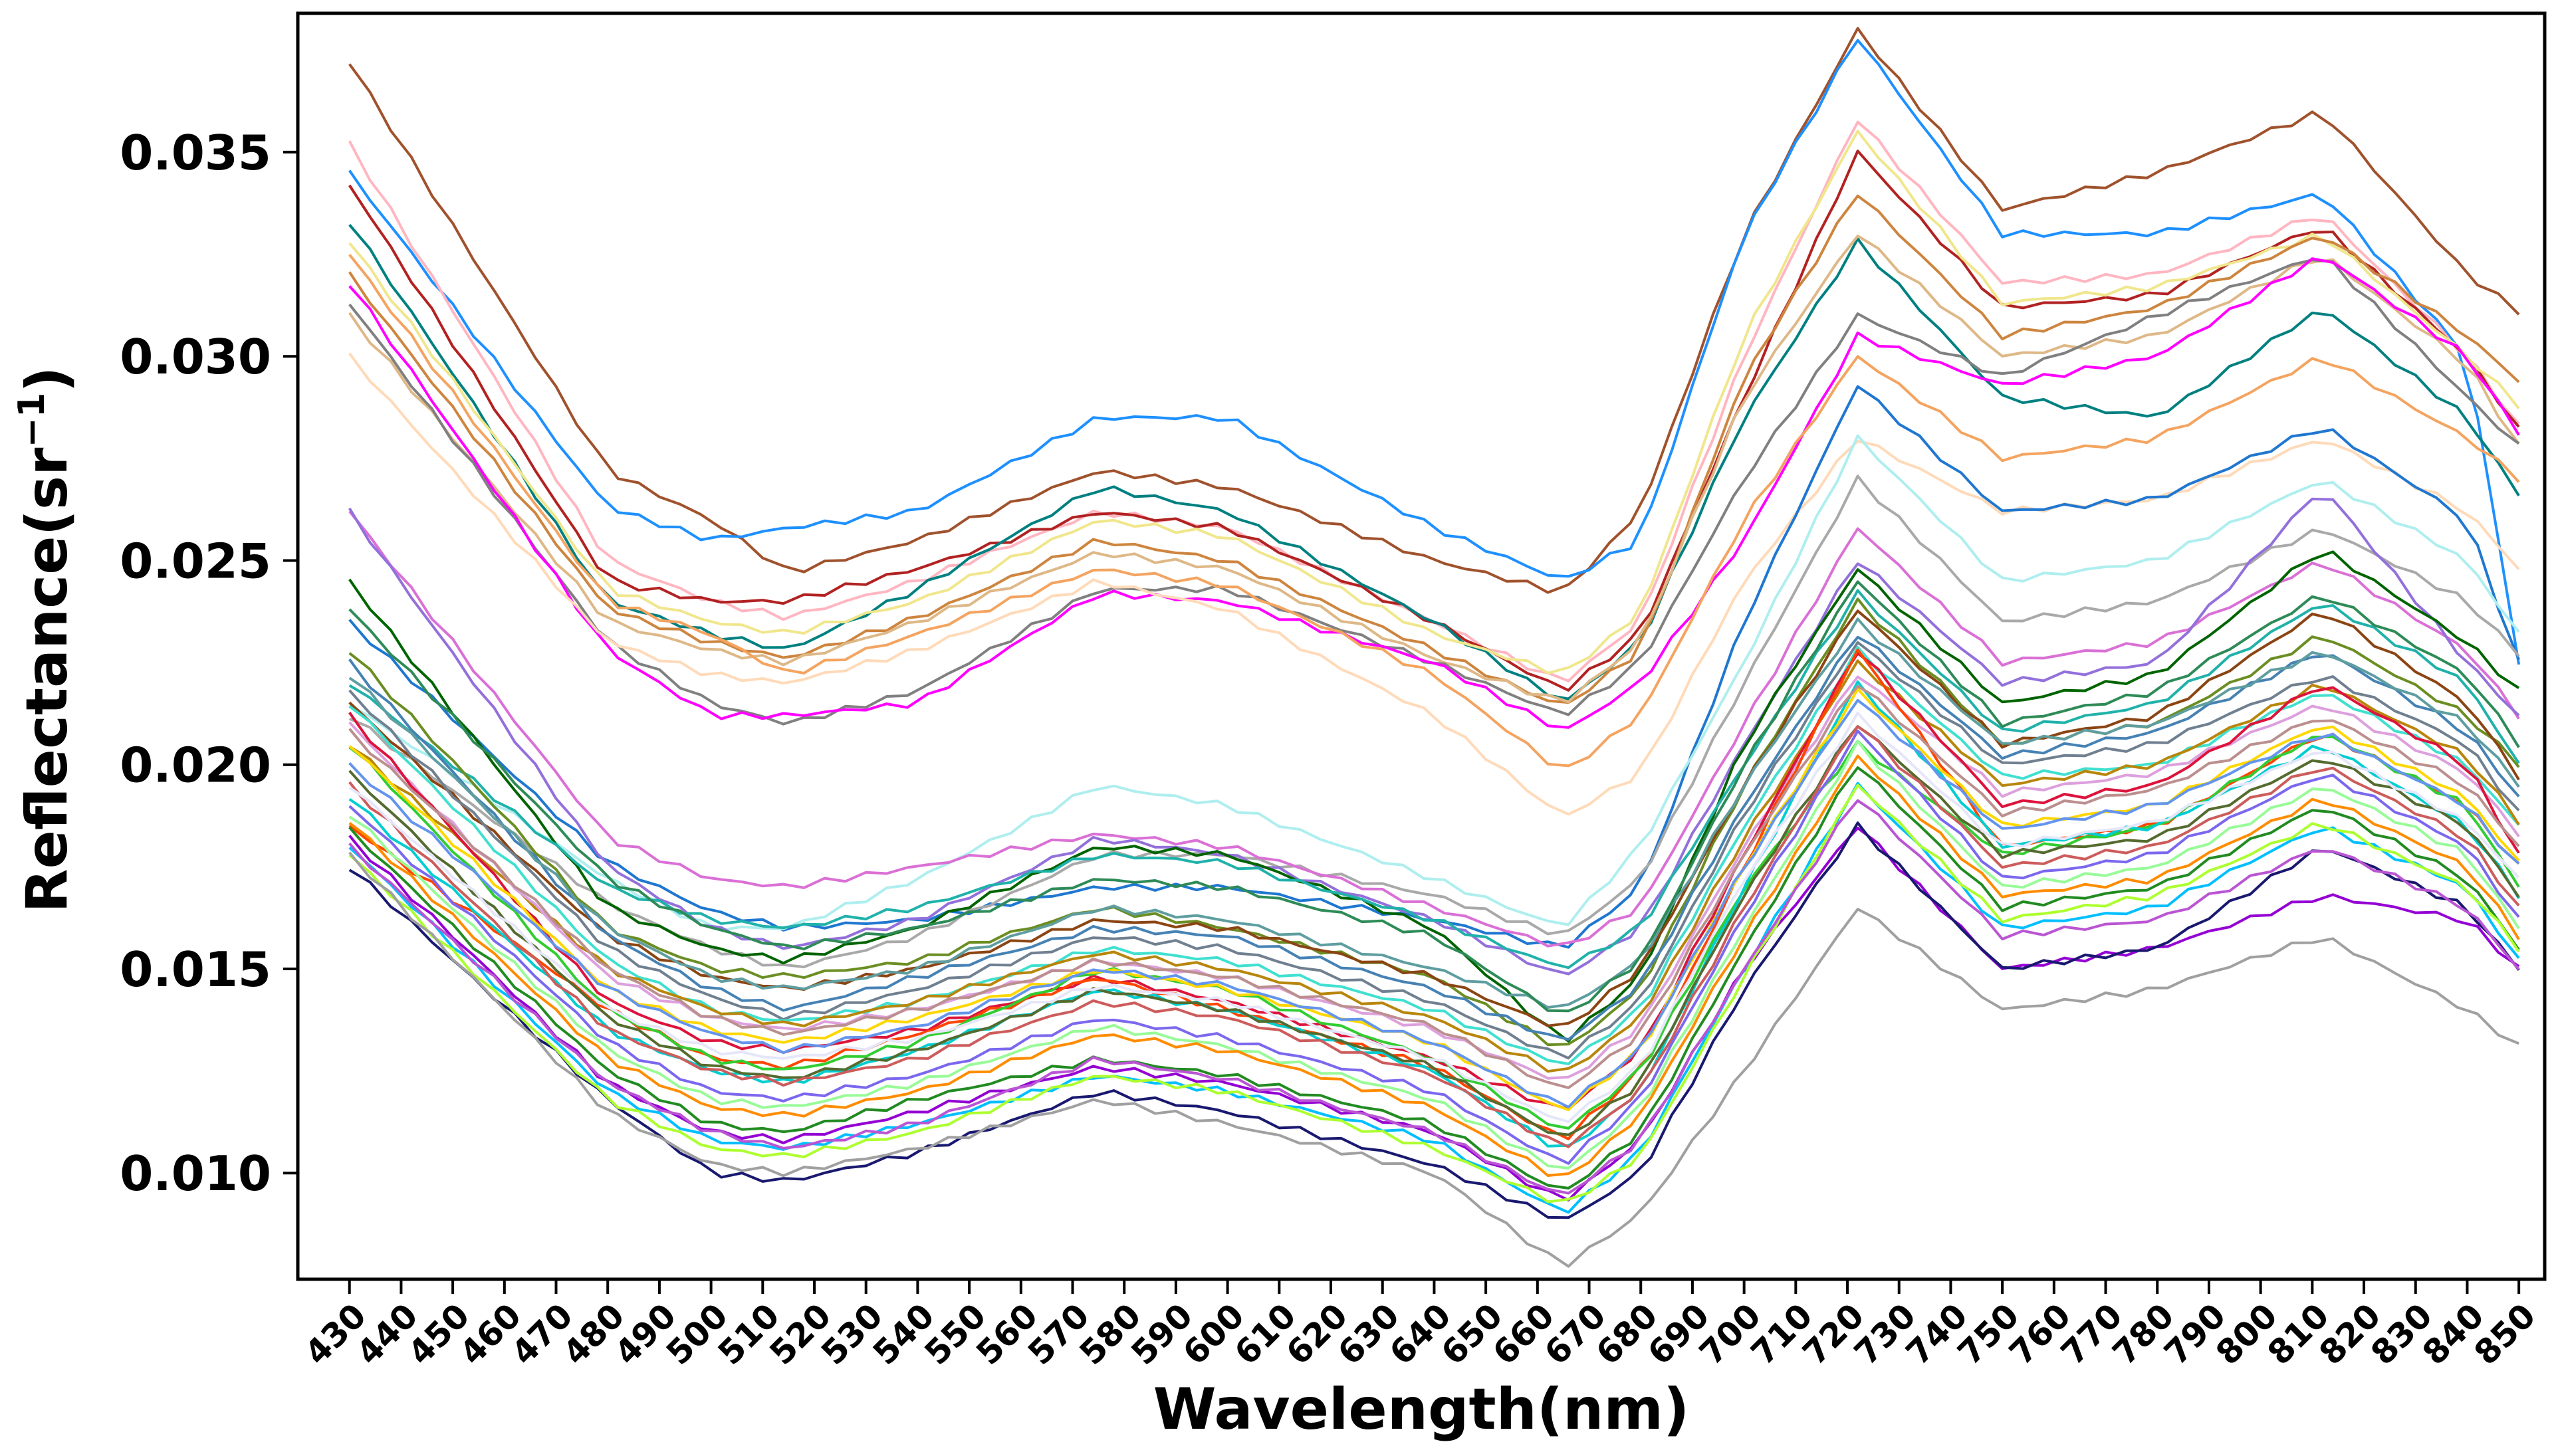  I want to click on y-tick-label: 0.010, so click(195, 1173).